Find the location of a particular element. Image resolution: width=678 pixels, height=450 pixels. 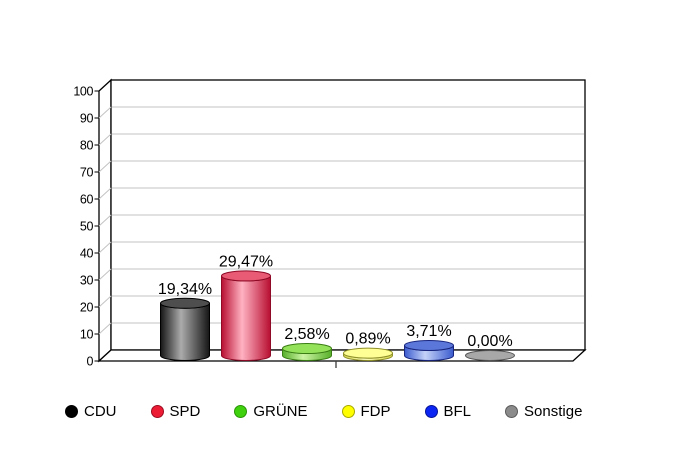

legend-item-spd: SPD is located at coordinates (175, 411).